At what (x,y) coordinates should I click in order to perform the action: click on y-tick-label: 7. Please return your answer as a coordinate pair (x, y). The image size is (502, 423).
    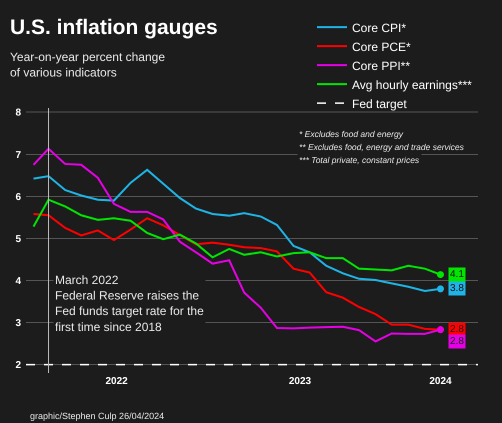
    Looking at the image, I should click on (18, 155).